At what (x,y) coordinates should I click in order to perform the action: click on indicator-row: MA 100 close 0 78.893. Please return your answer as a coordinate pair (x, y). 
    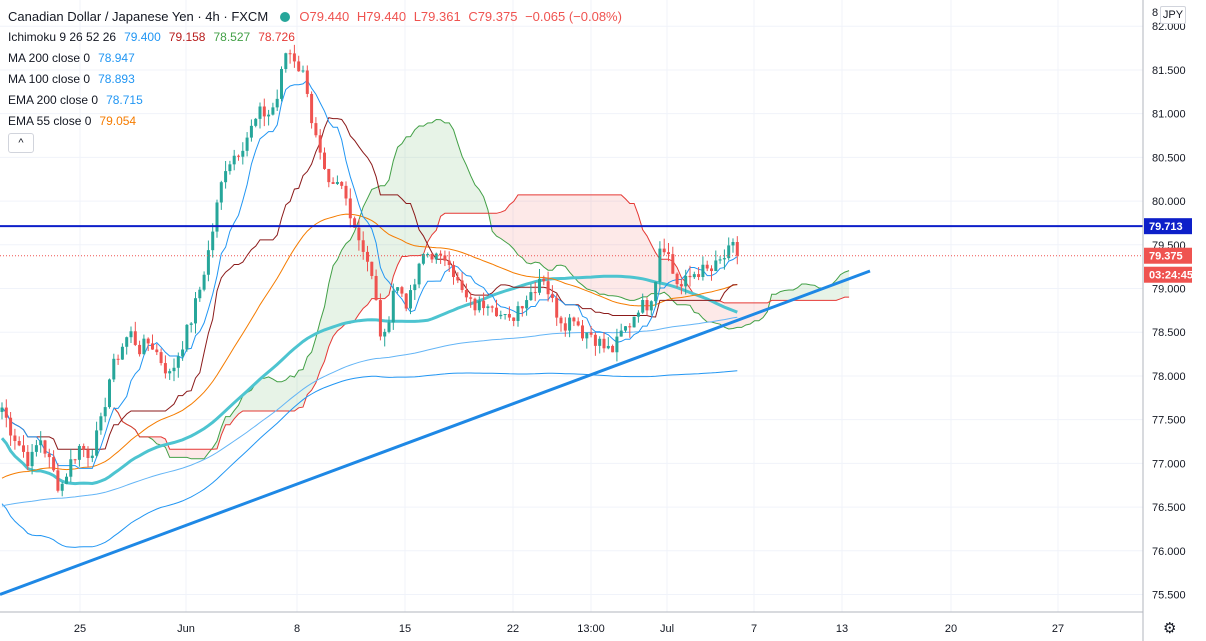
    Looking at the image, I should click on (317, 79).